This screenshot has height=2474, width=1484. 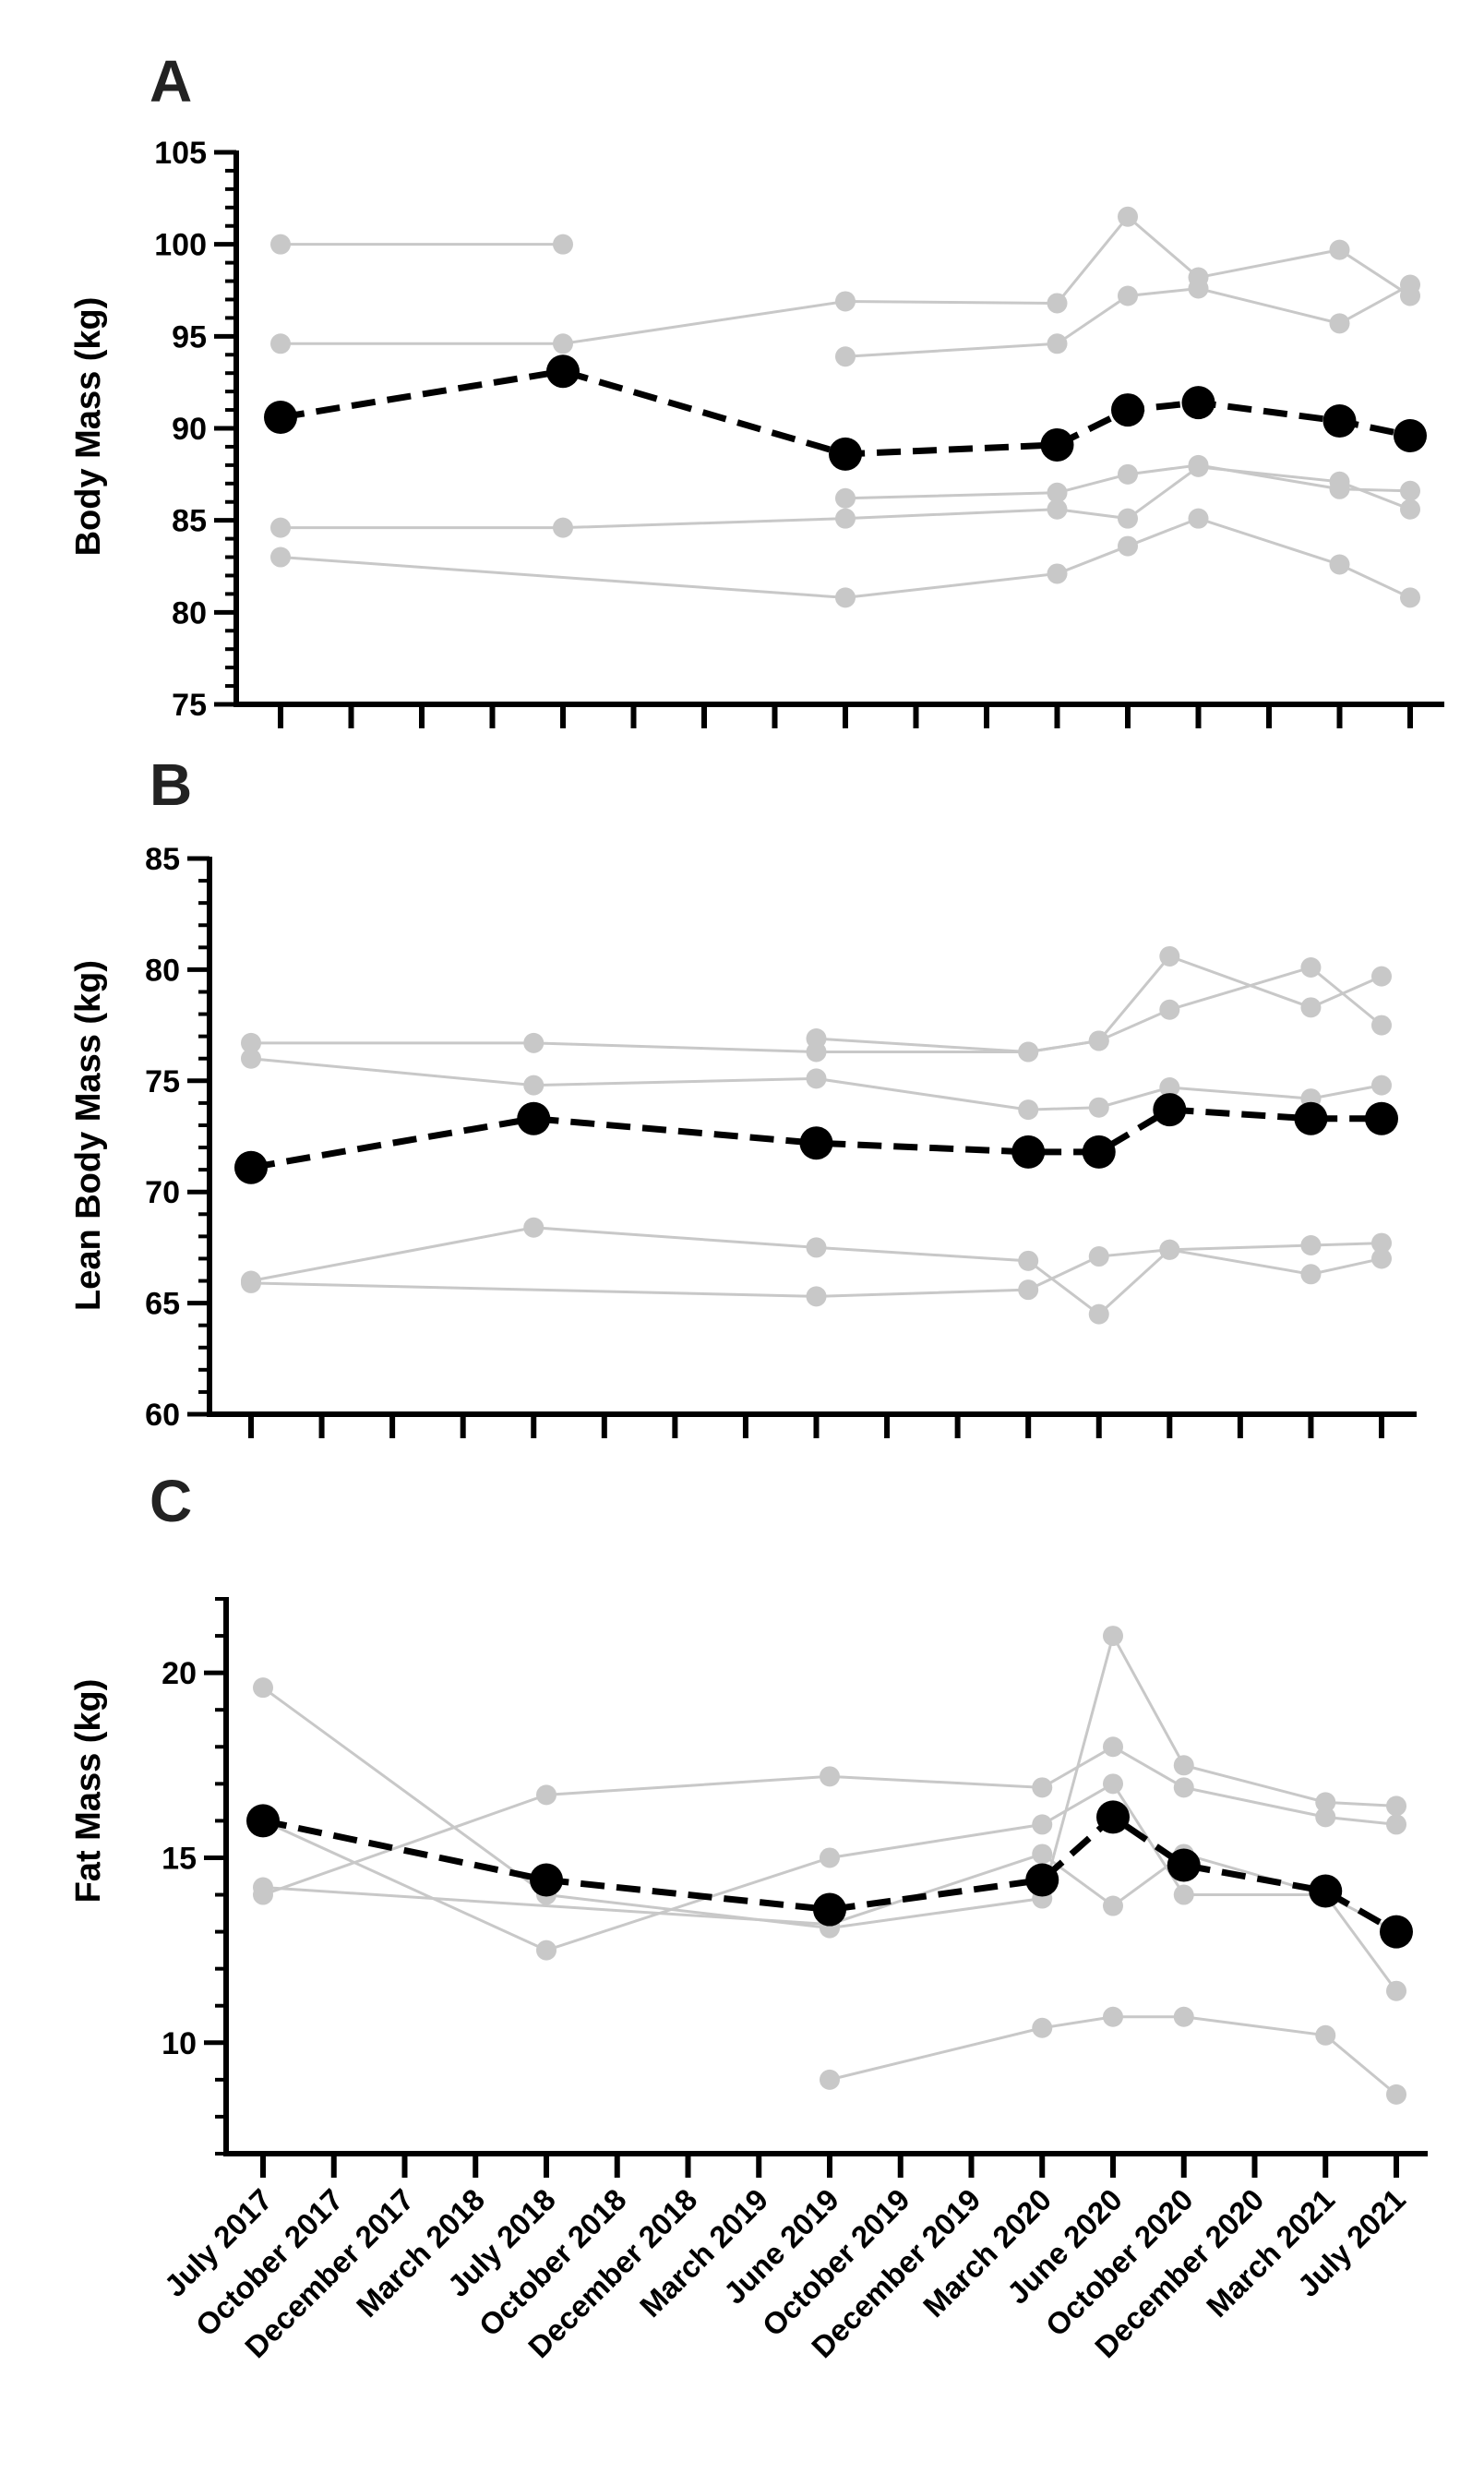 What do you see at coordinates (88, 1792) in the screenshot?
I see `y-axis-title-c: Fat Mass (kg)` at bounding box center [88, 1792].